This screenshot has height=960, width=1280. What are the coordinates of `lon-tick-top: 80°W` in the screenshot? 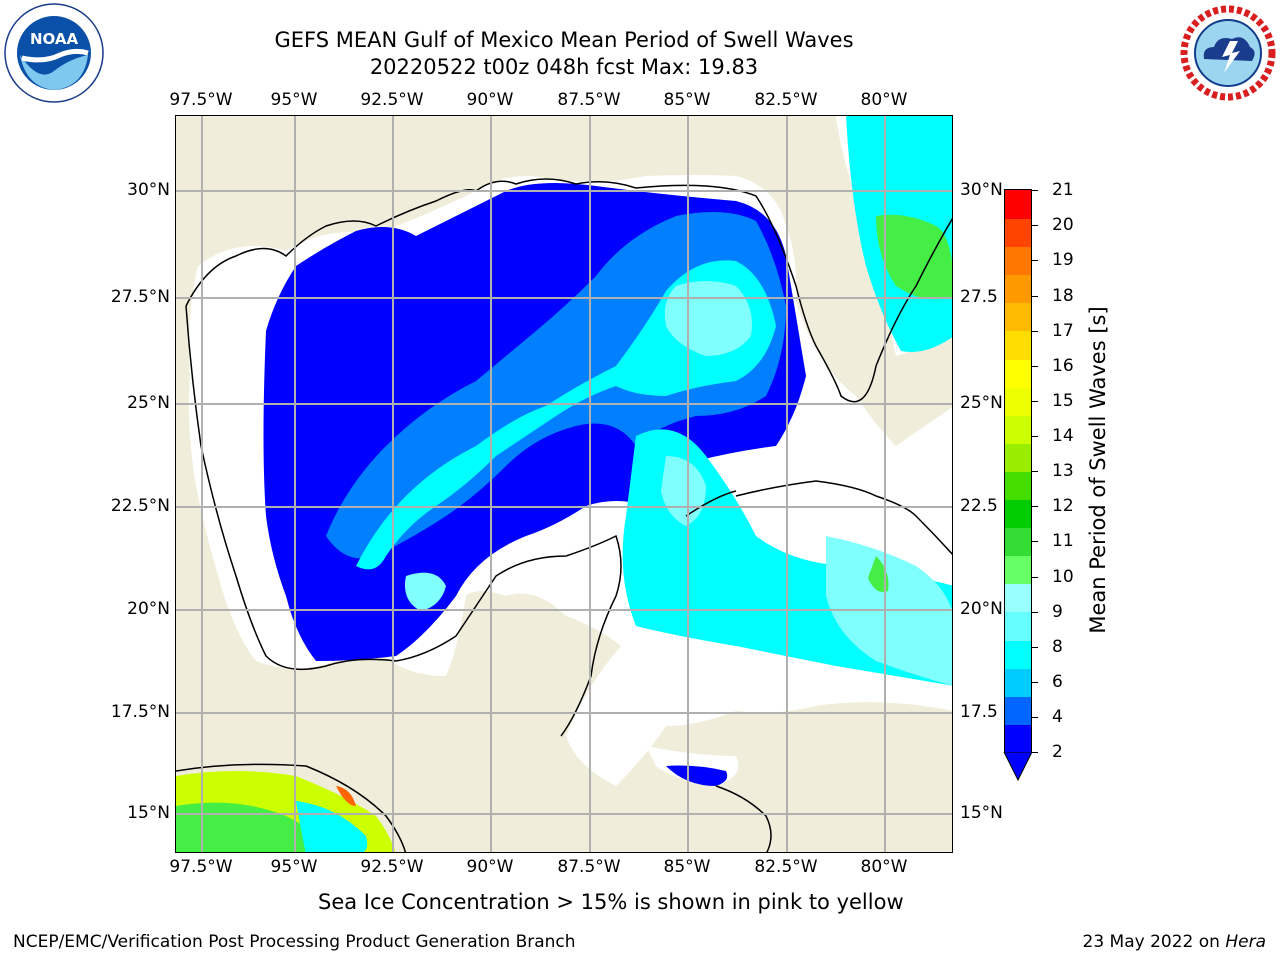 It's located at (884, 100).